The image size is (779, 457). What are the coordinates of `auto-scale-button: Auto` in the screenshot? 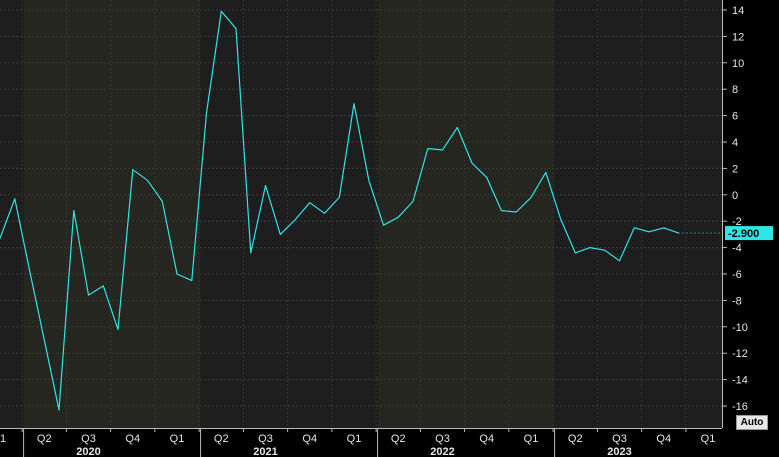 It's located at (752, 422).